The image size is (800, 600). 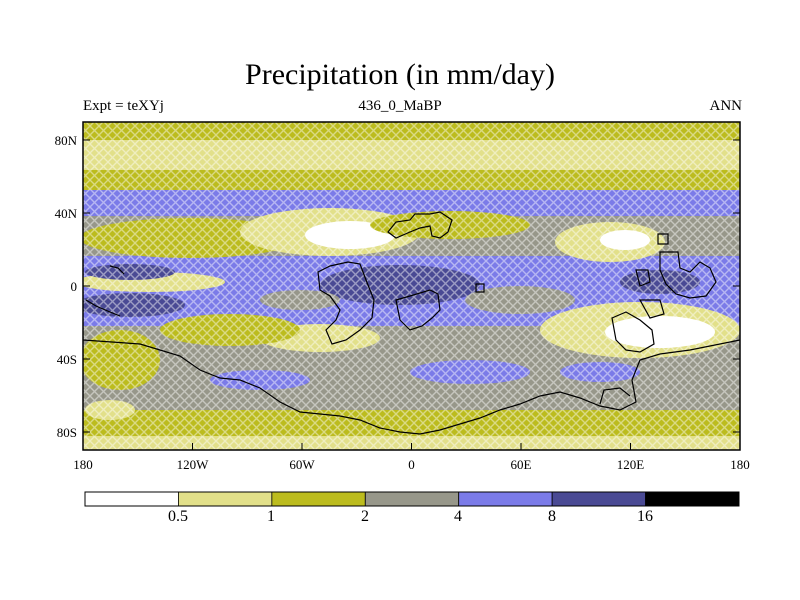 What do you see at coordinates (365, 516) in the screenshot?
I see `colorbar-label-2: 2` at bounding box center [365, 516].